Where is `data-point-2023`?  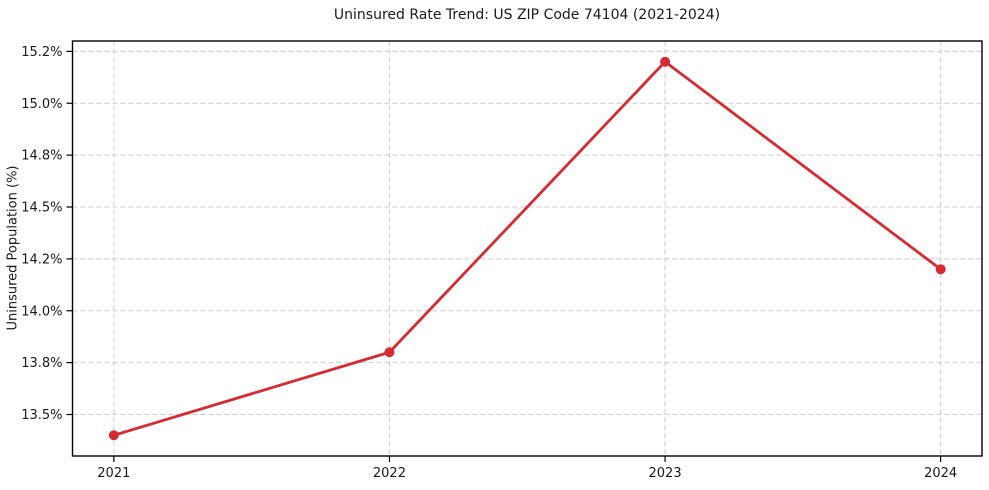
data-point-2023 is located at coordinates (665, 61).